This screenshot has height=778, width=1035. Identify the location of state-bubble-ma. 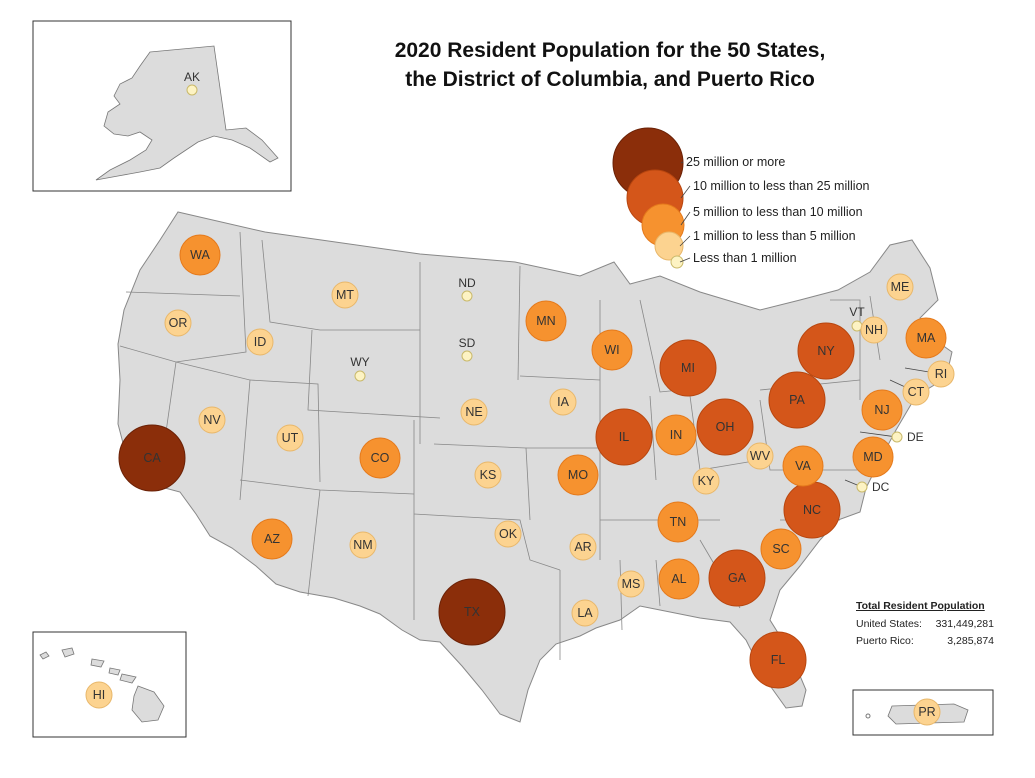
(926, 338).